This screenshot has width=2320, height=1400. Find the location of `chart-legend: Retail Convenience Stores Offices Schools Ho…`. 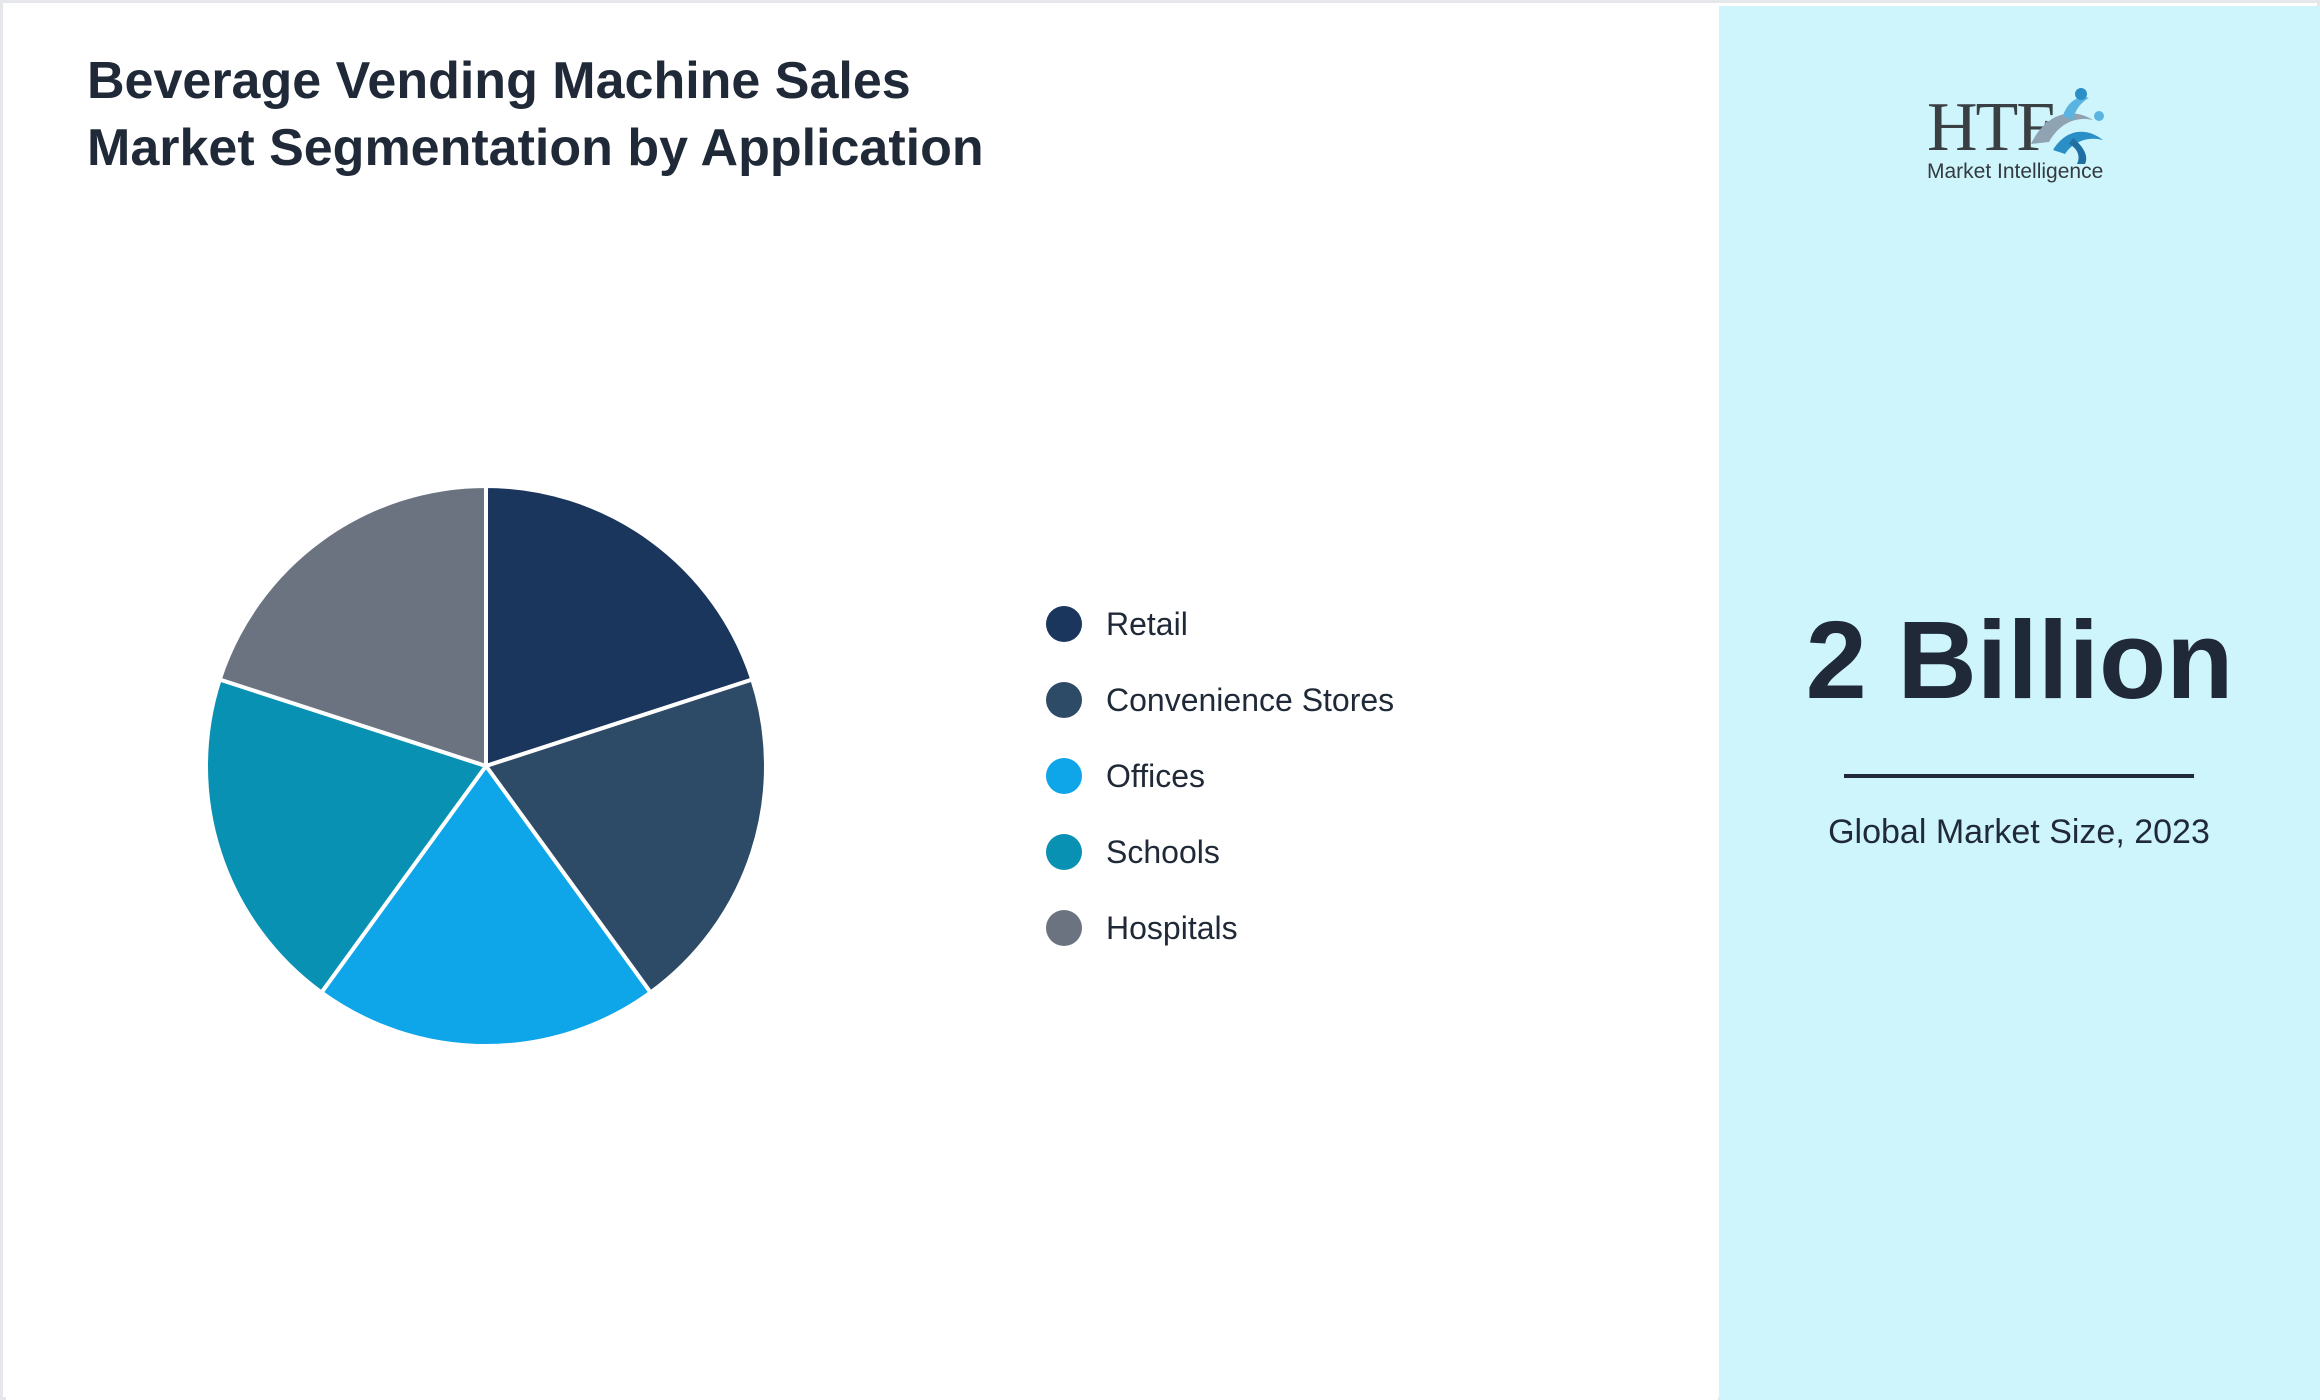

chart-legend: Retail Convenience Stores Offices Schools Ho… is located at coordinates (1220, 776).